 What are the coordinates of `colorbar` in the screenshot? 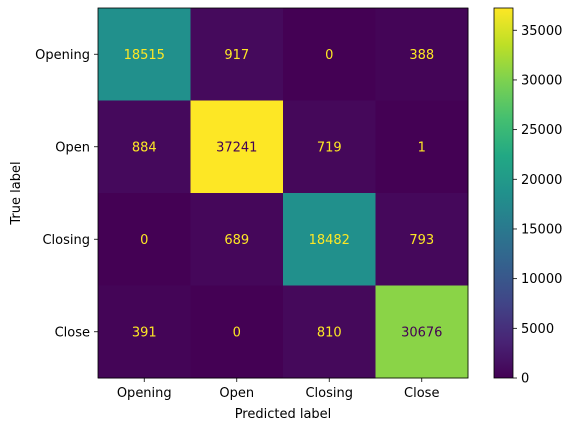 It's located at (503, 193).